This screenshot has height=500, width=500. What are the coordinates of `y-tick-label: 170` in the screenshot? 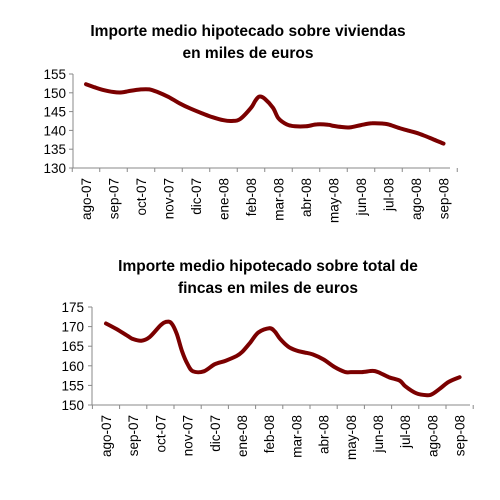 It's located at (72, 327).